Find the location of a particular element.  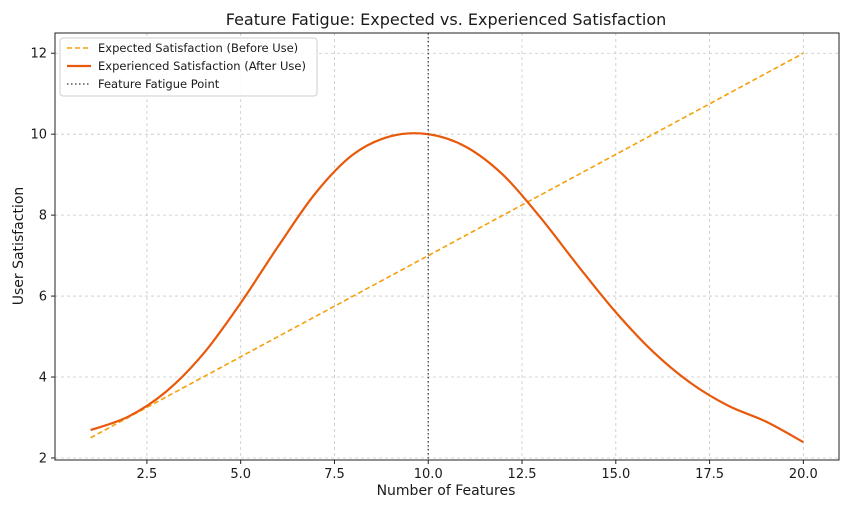

legend-box is located at coordinates (188, 67).